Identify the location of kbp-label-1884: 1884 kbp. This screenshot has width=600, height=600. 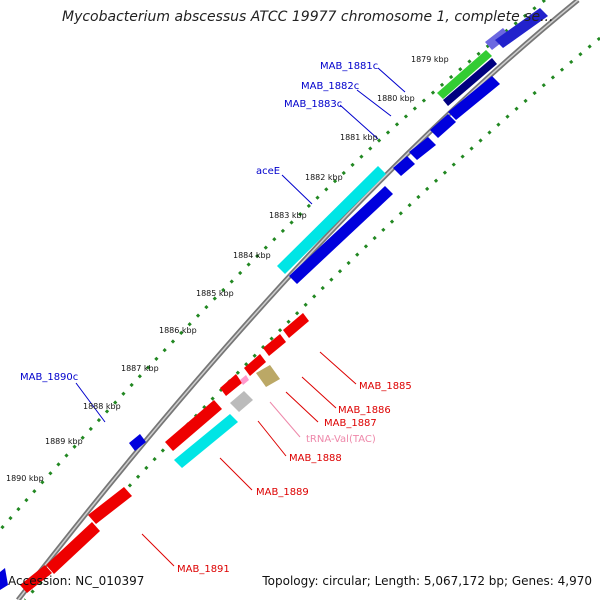
(252, 255).